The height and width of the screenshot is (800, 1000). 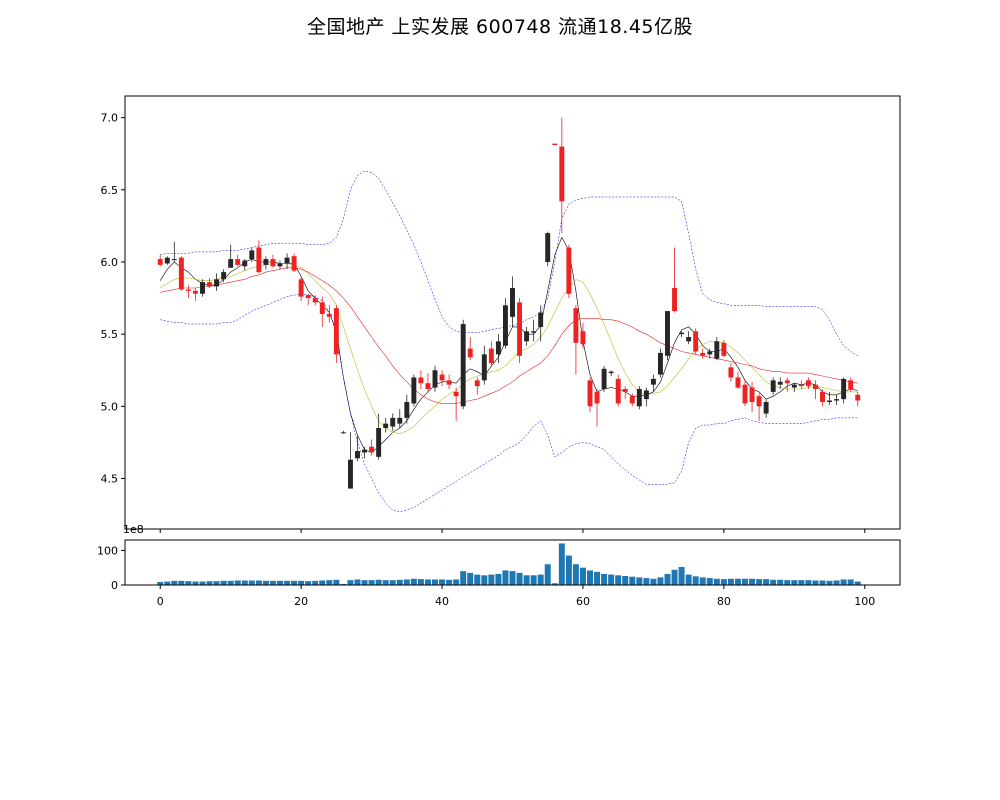 What do you see at coordinates (110, 190) in the screenshot?
I see `price-y-tick-label: 6.5` at bounding box center [110, 190].